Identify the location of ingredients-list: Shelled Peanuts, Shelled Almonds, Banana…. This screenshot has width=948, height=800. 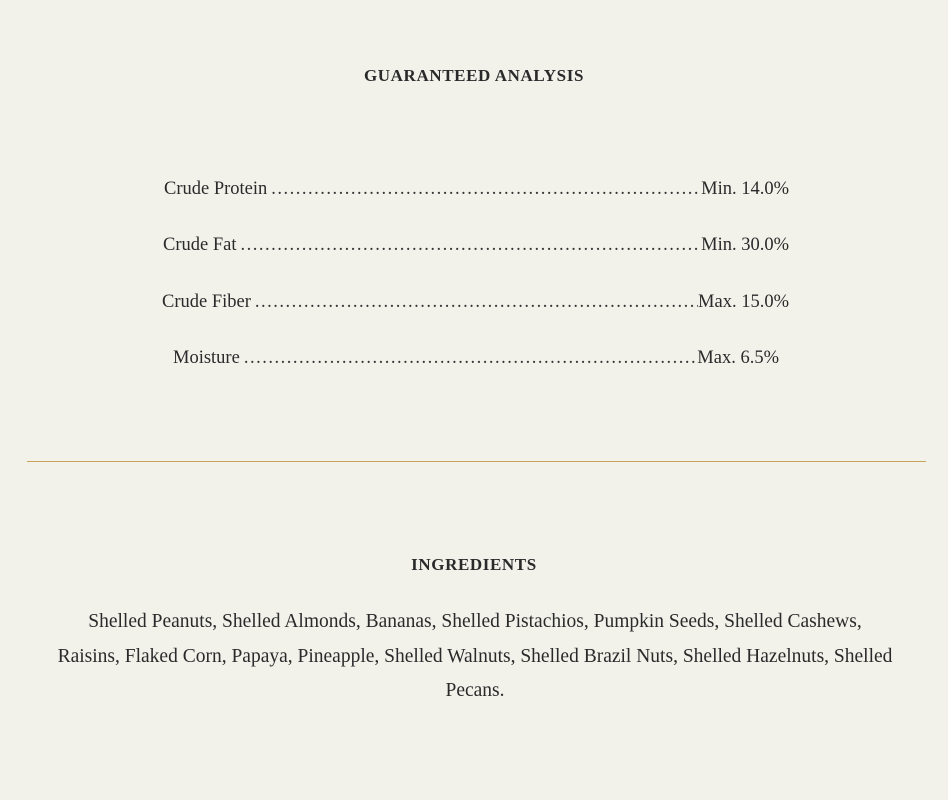
(475, 656).